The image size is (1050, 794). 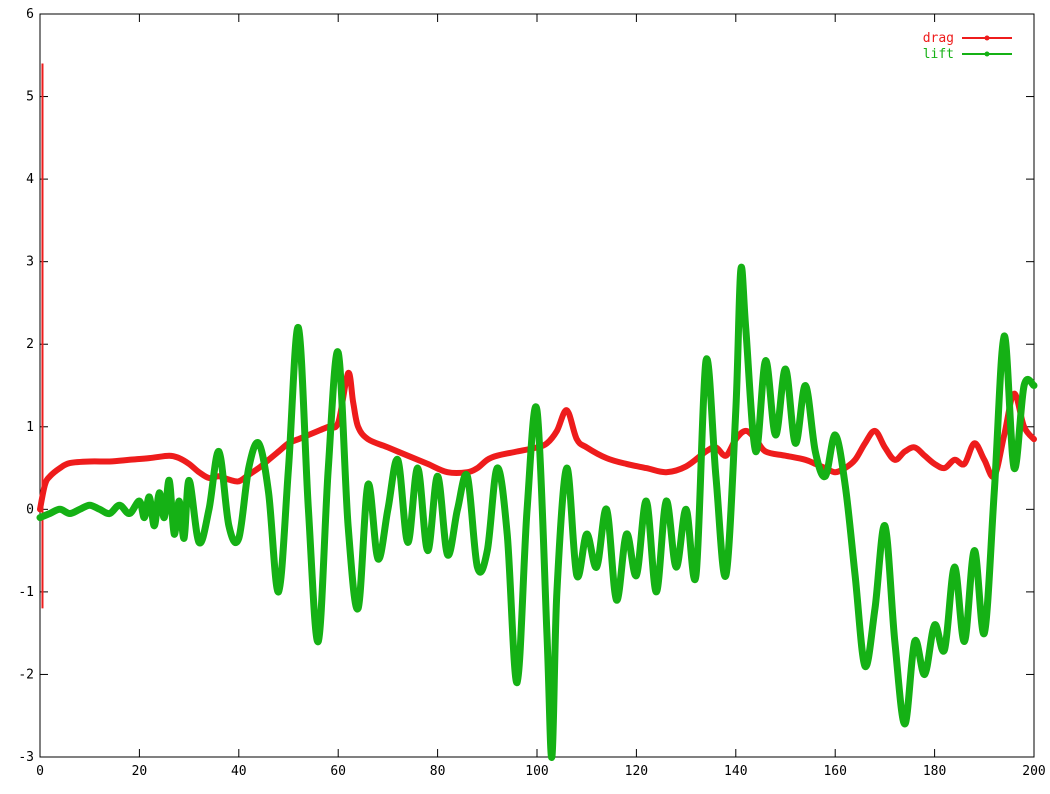 What do you see at coordinates (26, 674) in the screenshot?
I see `y-tick-label: -2` at bounding box center [26, 674].